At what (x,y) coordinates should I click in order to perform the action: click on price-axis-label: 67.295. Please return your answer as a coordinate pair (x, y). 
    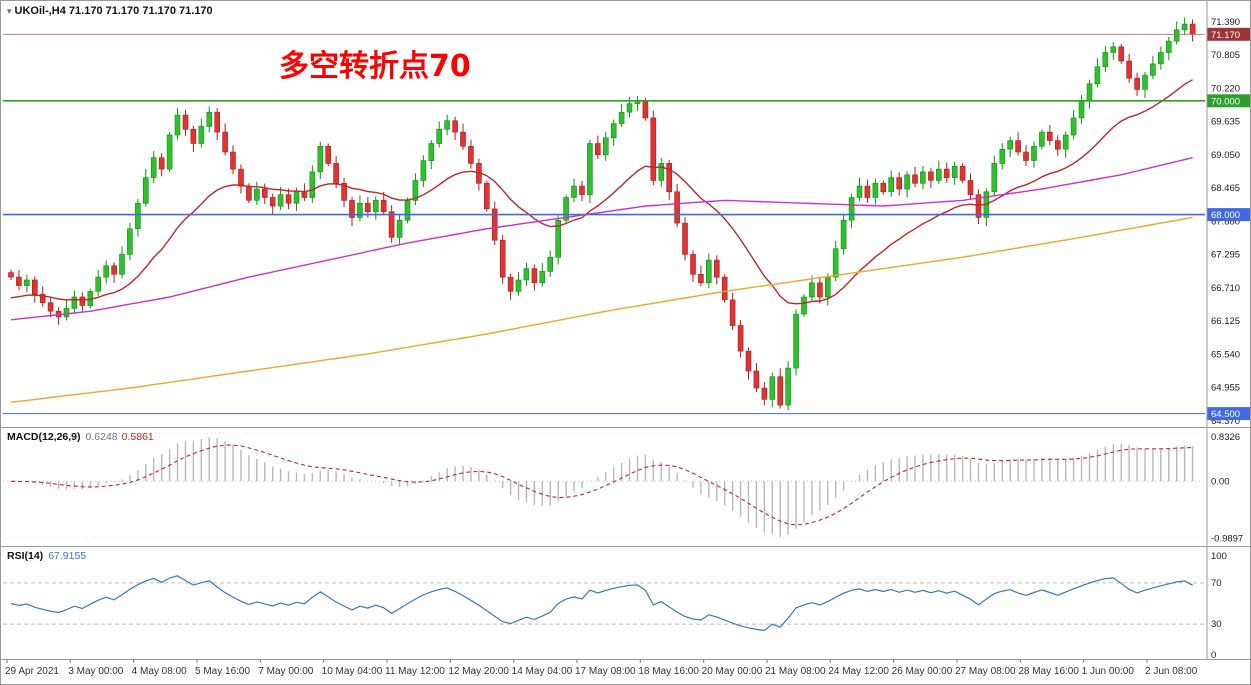
    Looking at the image, I should click on (1225, 255).